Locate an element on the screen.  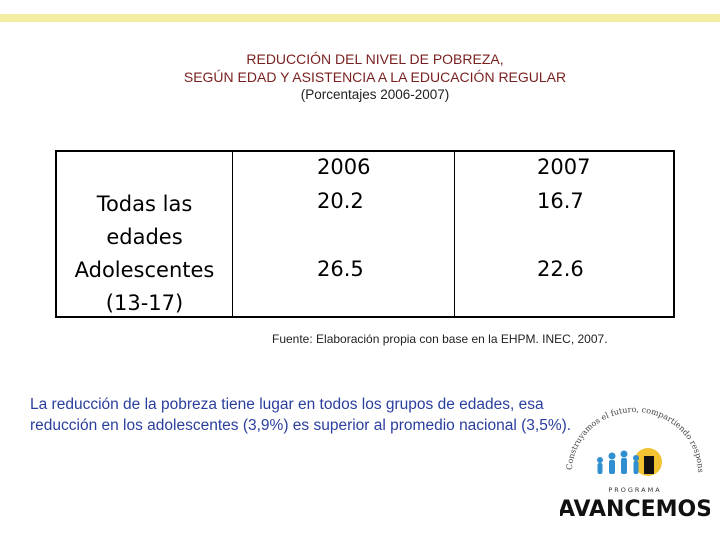
row-labels: Todas las edades Adolescentes (13-17) is located at coordinates (144, 254).